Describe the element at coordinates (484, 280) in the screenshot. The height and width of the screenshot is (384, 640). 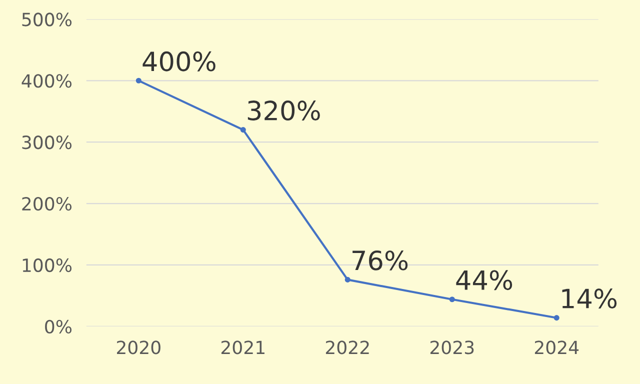
I see `data-label: 44%` at that location.